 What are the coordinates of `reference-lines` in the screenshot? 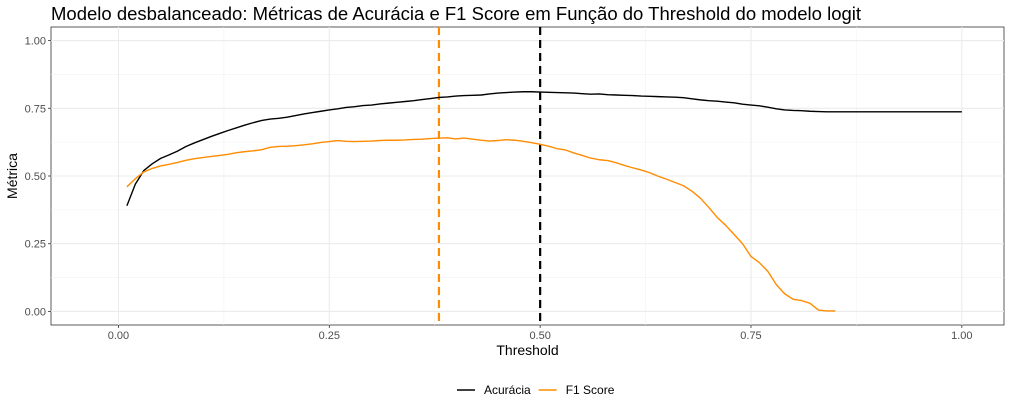 It's located at (489, 176).